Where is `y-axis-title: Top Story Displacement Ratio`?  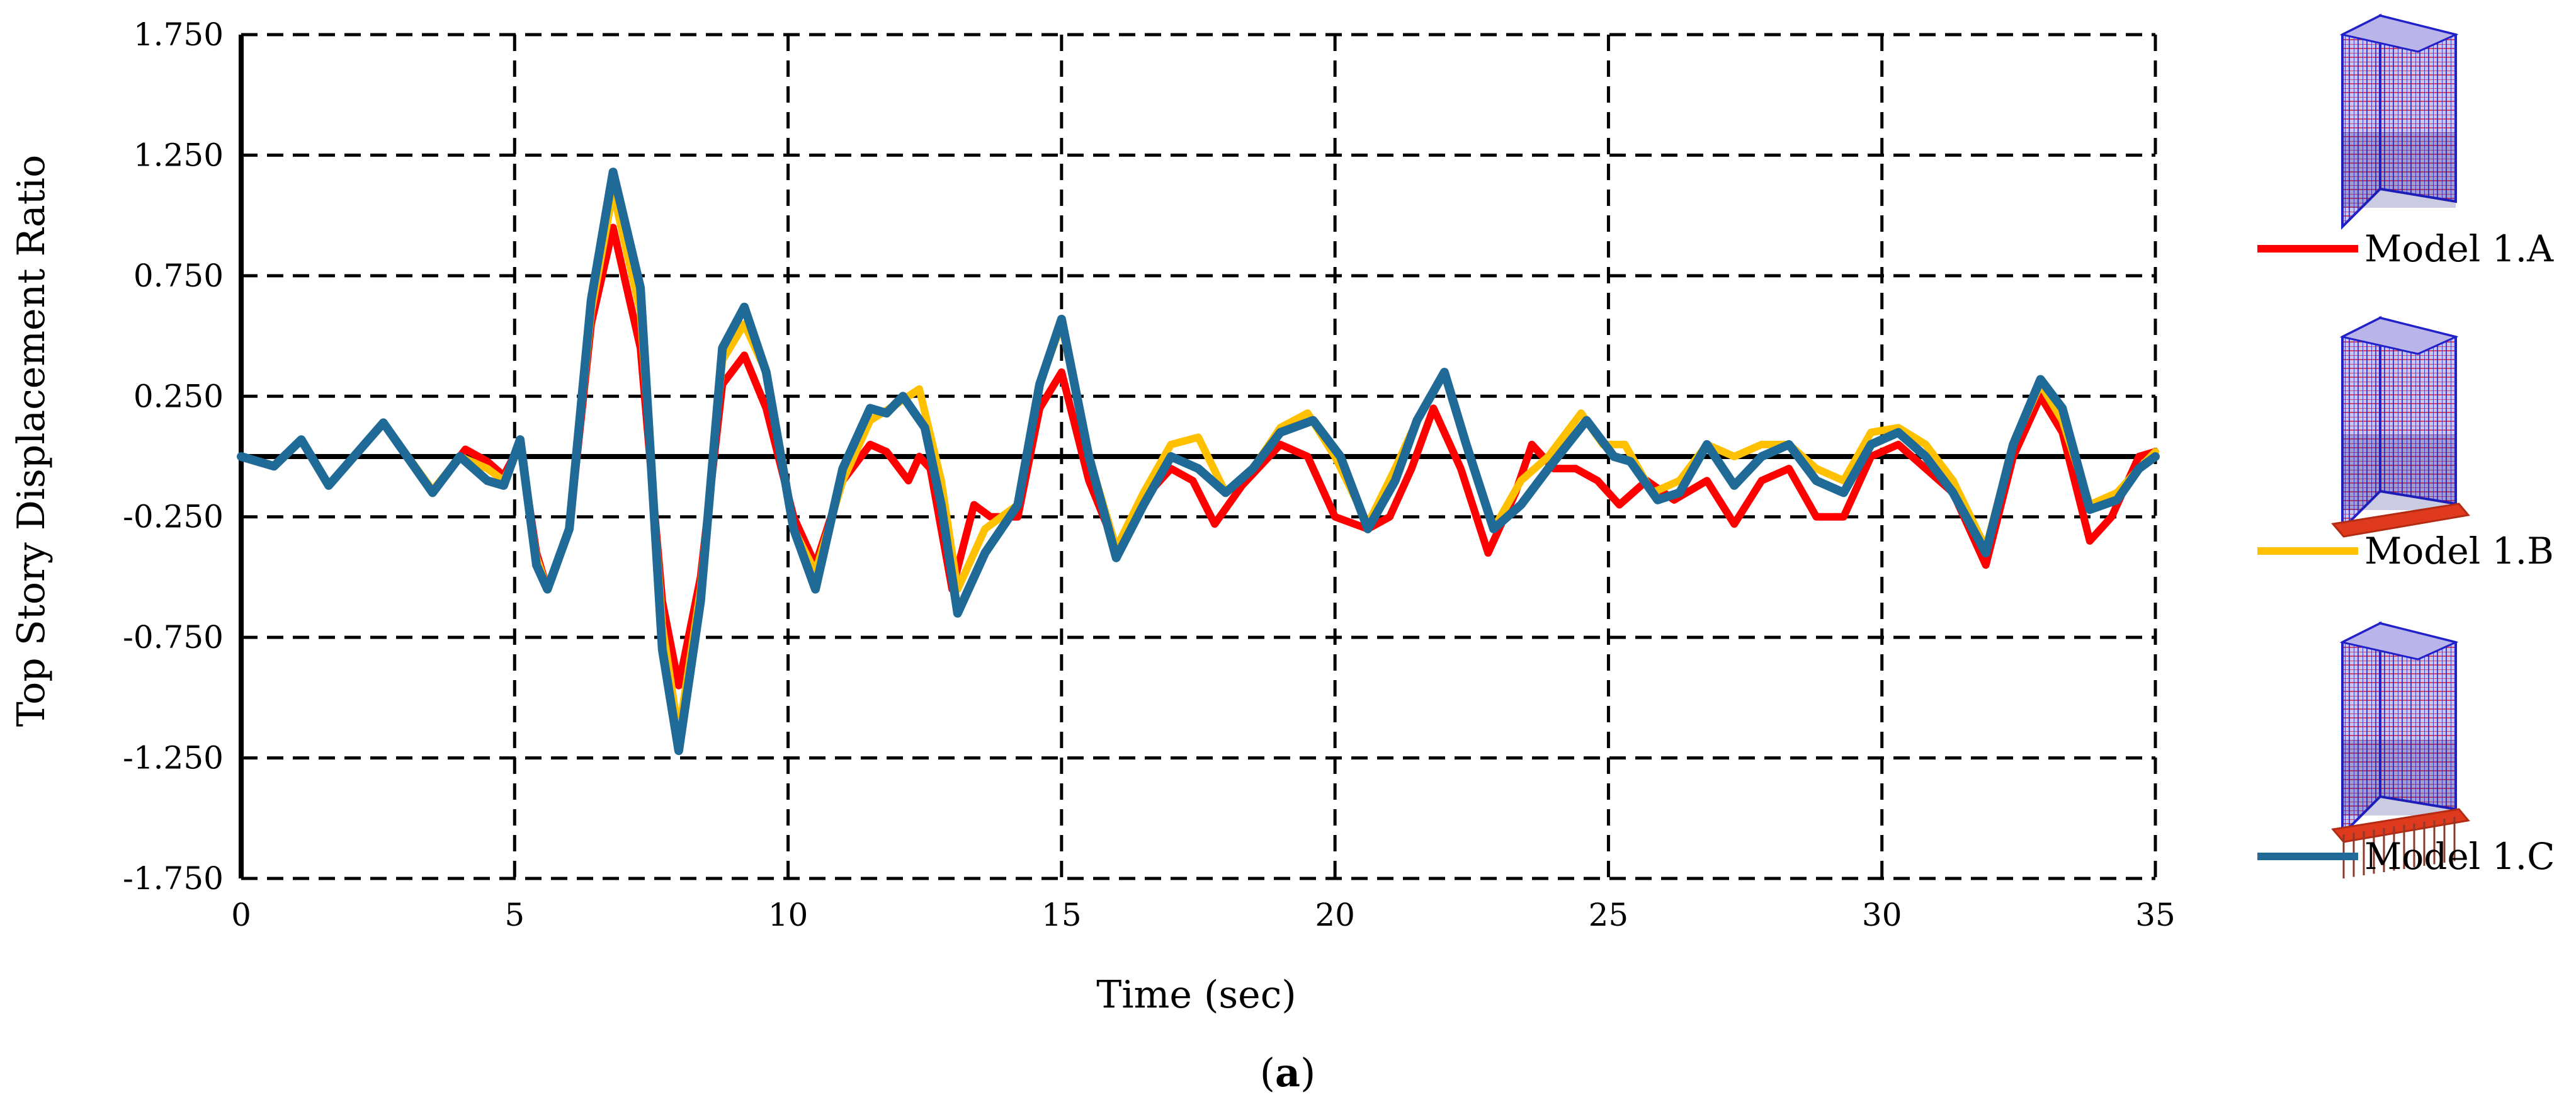
y-axis-title: Top Story Displacement Ratio is located at coordinates (31, 441).